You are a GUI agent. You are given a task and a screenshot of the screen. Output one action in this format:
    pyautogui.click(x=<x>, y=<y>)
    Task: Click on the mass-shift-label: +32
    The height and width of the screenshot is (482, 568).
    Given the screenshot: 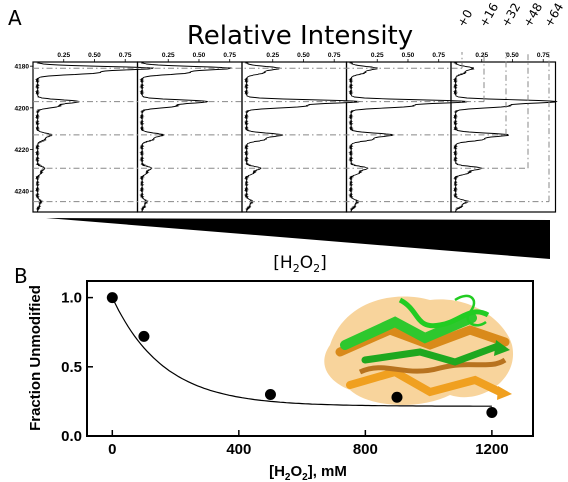 What is the action you would take?
    pyautogui.click(x=510, y=15)
    